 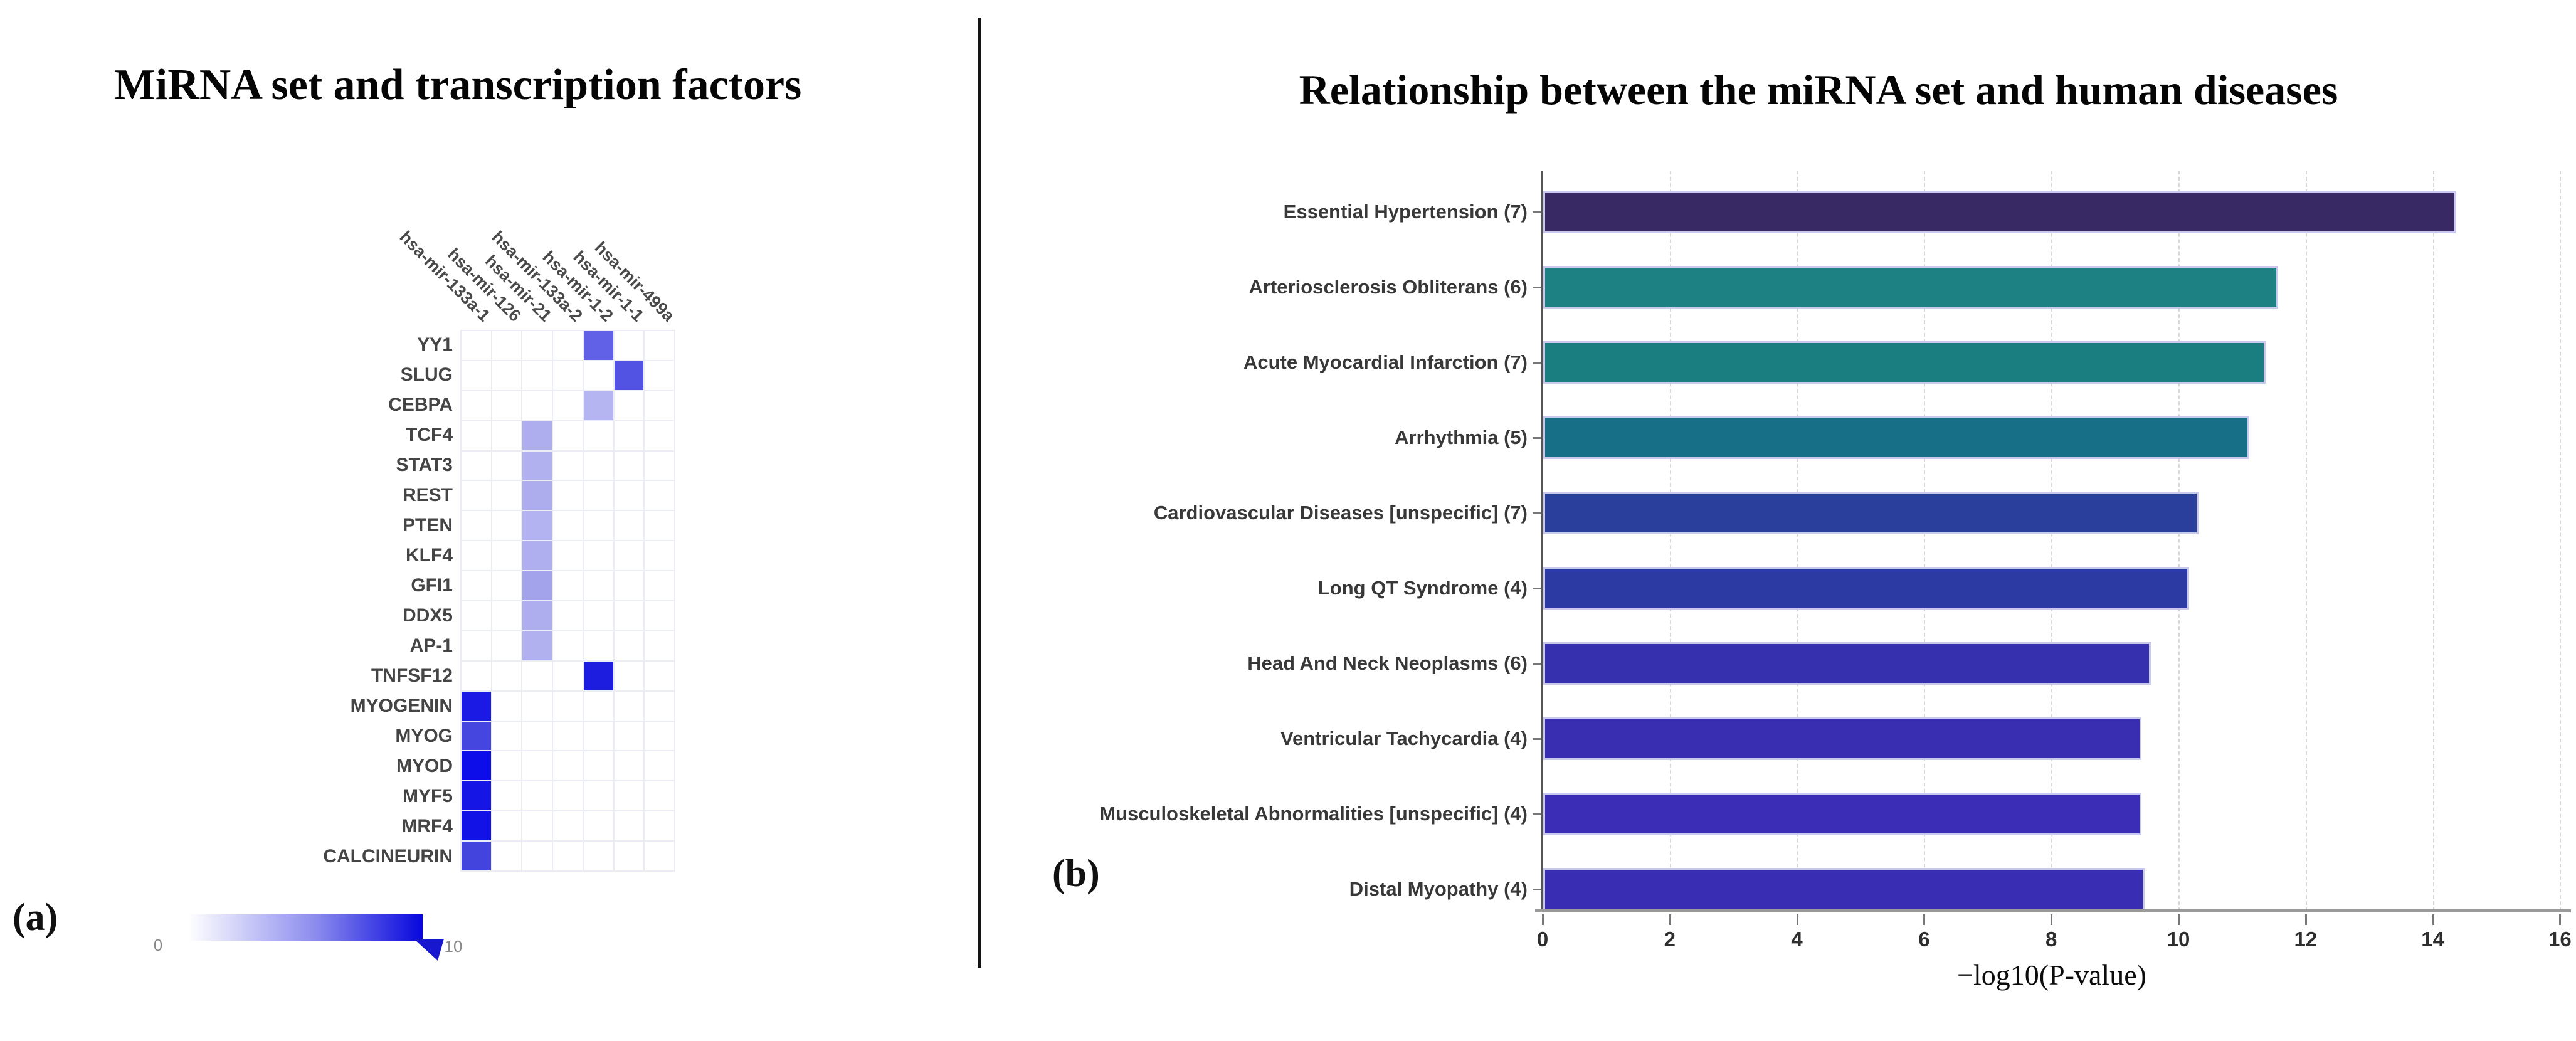 I want to click on bar-category-label: Arteriosclerosis Obliterans (6), so click(x=1388, y=287).